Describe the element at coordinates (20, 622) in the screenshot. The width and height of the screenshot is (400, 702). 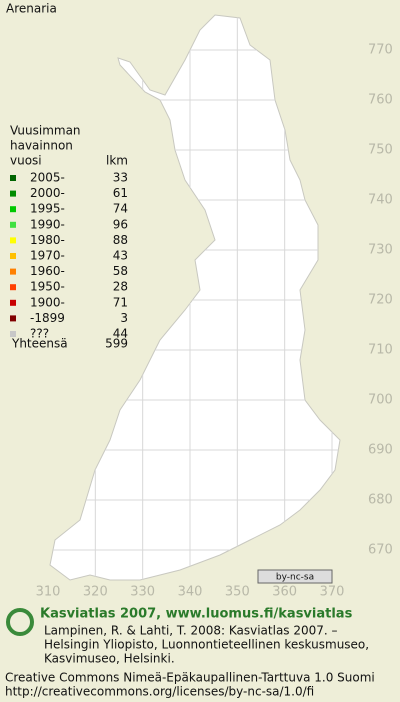
I see `logo` at that location.